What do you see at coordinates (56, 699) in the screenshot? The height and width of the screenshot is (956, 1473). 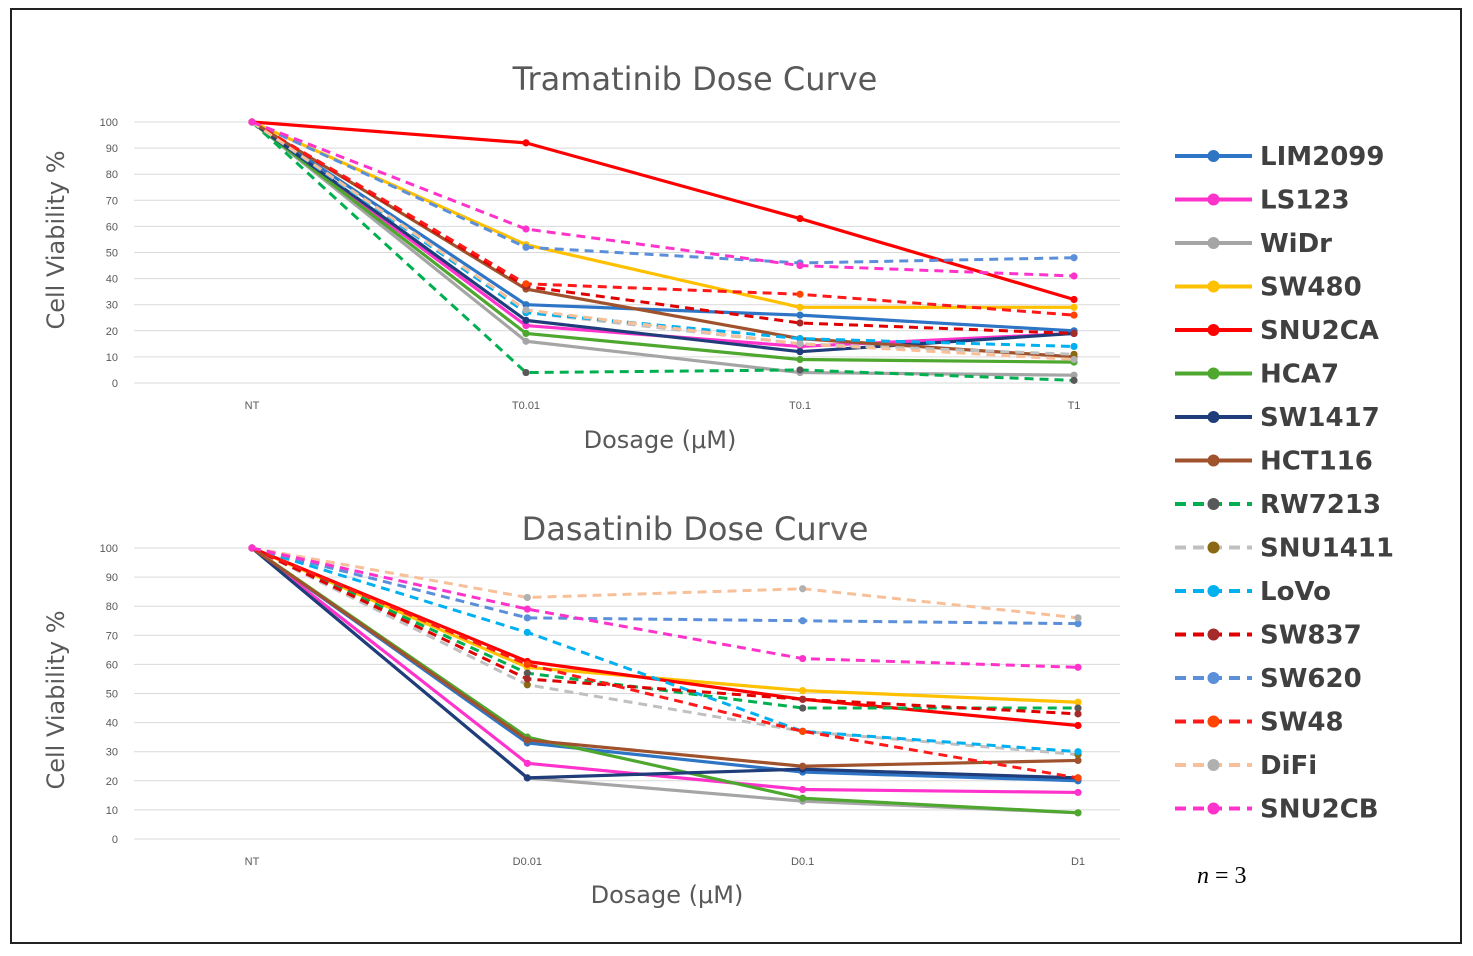 I see `y-axis-label-bottom: Cell Viability %` at bounding box center [56, 699].